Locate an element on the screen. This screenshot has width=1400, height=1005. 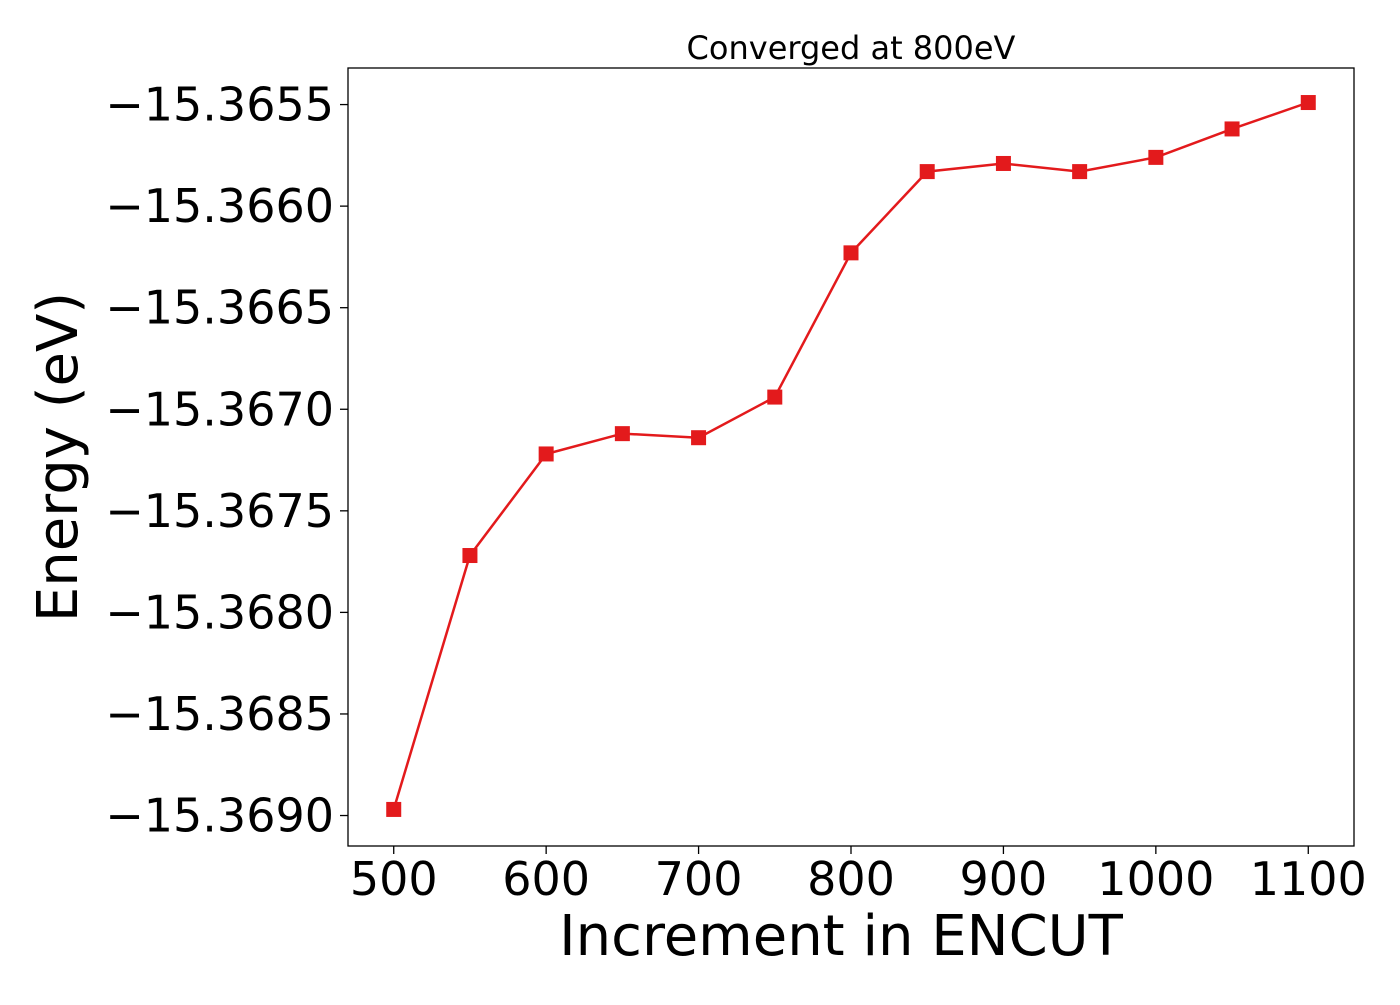
y-tick-label: −15.3670 is located at coordinates (219, 409).